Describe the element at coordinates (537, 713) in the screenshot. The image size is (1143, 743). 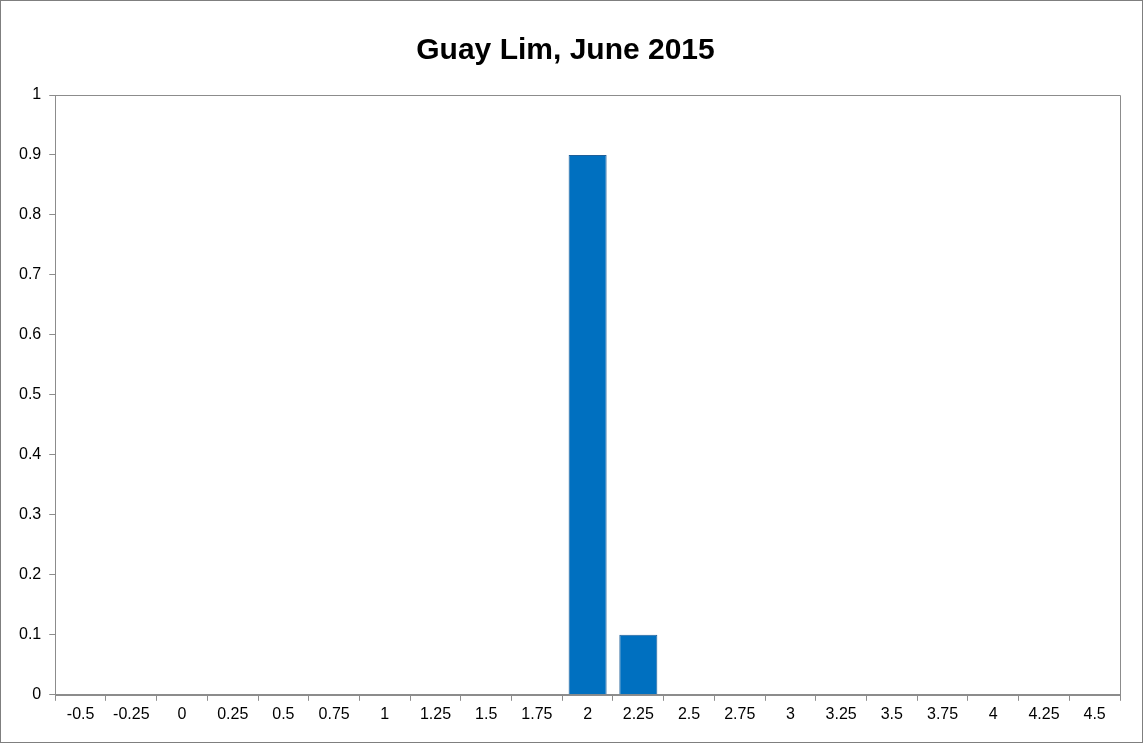
I see `x-tick-label: 1.75` at that location.